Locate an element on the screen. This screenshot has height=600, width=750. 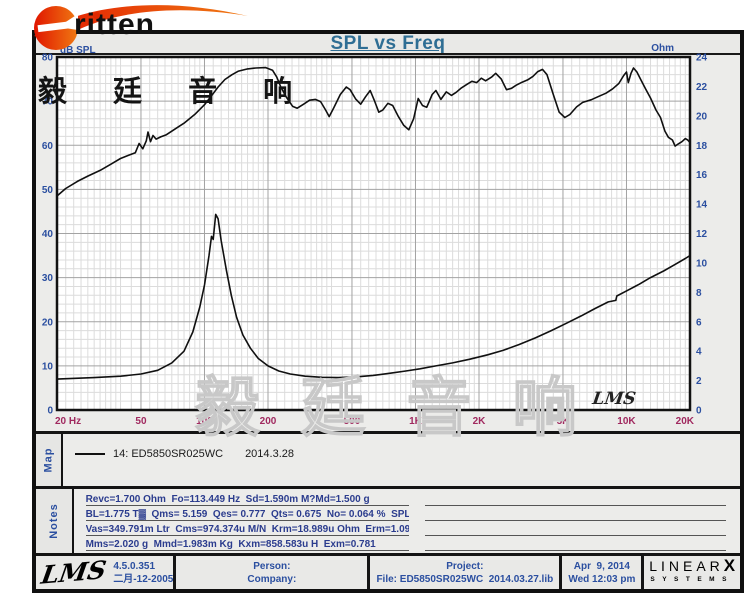
y-left-tick-label: 50 is located at coordinates (48, 190).